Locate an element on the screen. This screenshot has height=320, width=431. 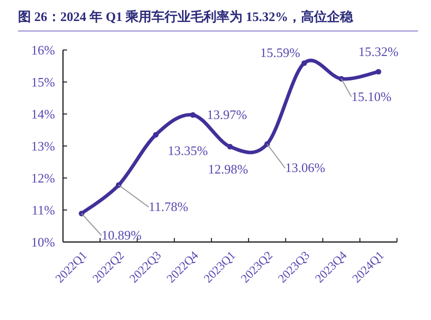
y-tick-label: 14% is located at coordinates (43, 114).